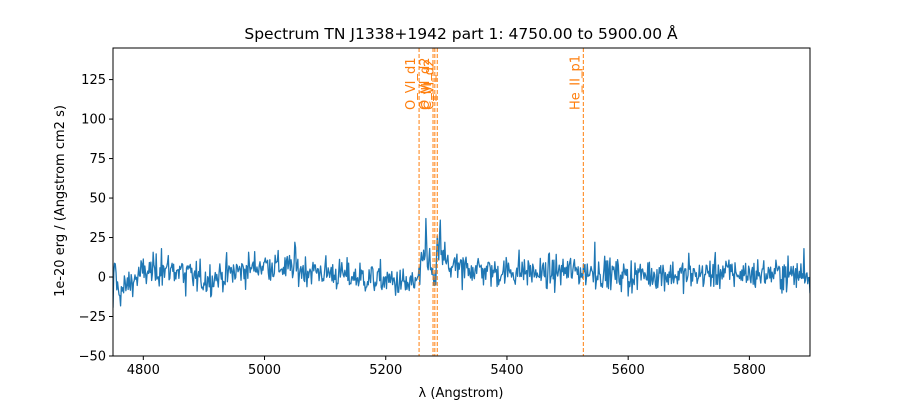 The width and height of the screenshot is (900, 400). Describe the element at coordinates (97, 199) in the screenshot. I see `y-tick-label: 50` at that location.